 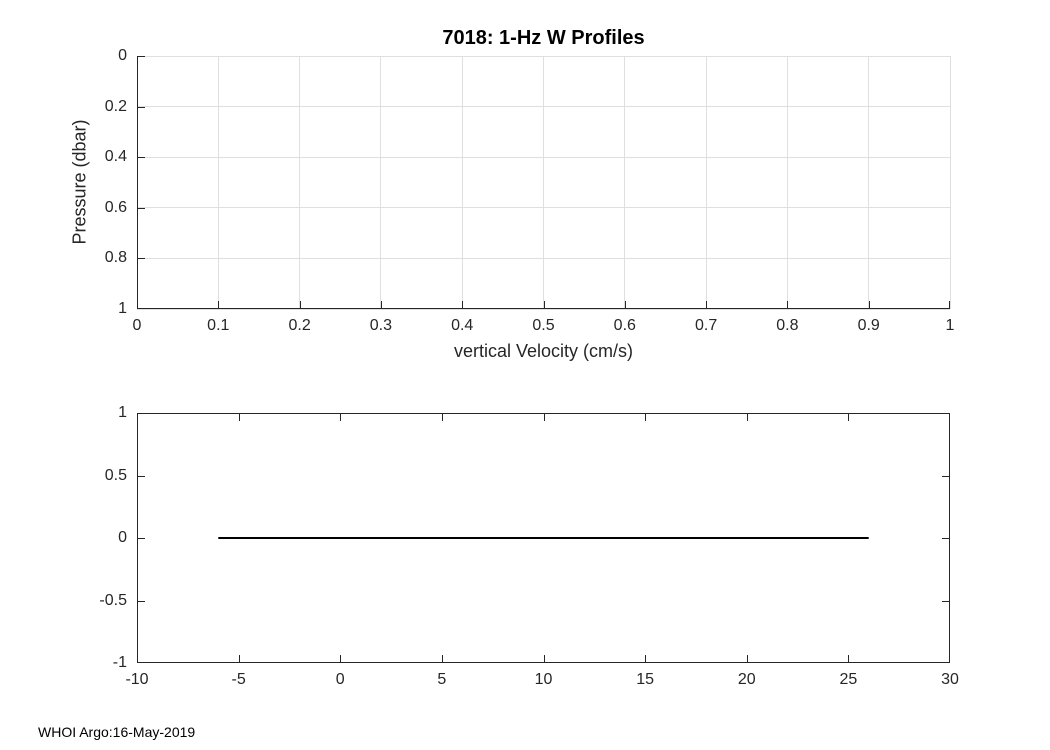 I want to click on x-tick-label: 30, so click(x=950, y=679).